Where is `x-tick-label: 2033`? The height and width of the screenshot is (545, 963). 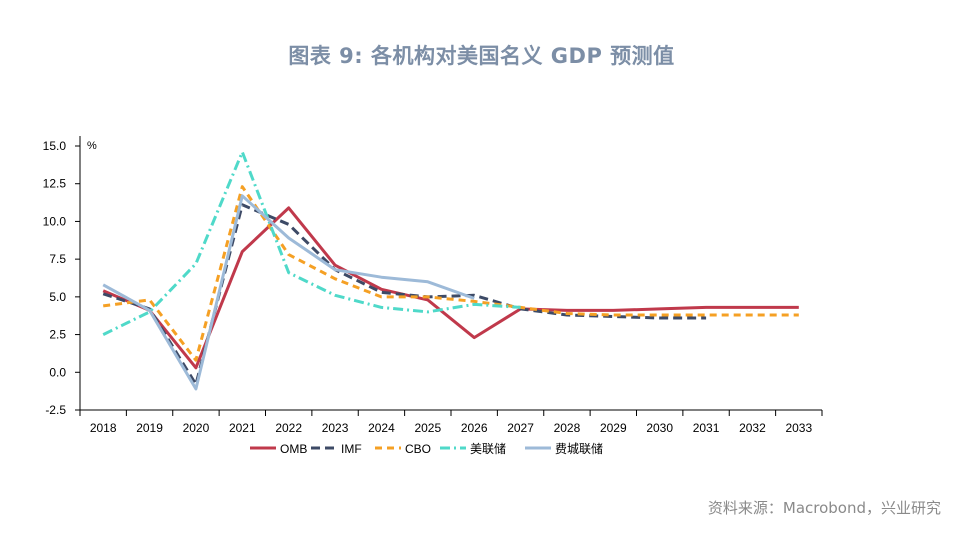 x-tick-label: 2033 is located at coordinates (798, 428).